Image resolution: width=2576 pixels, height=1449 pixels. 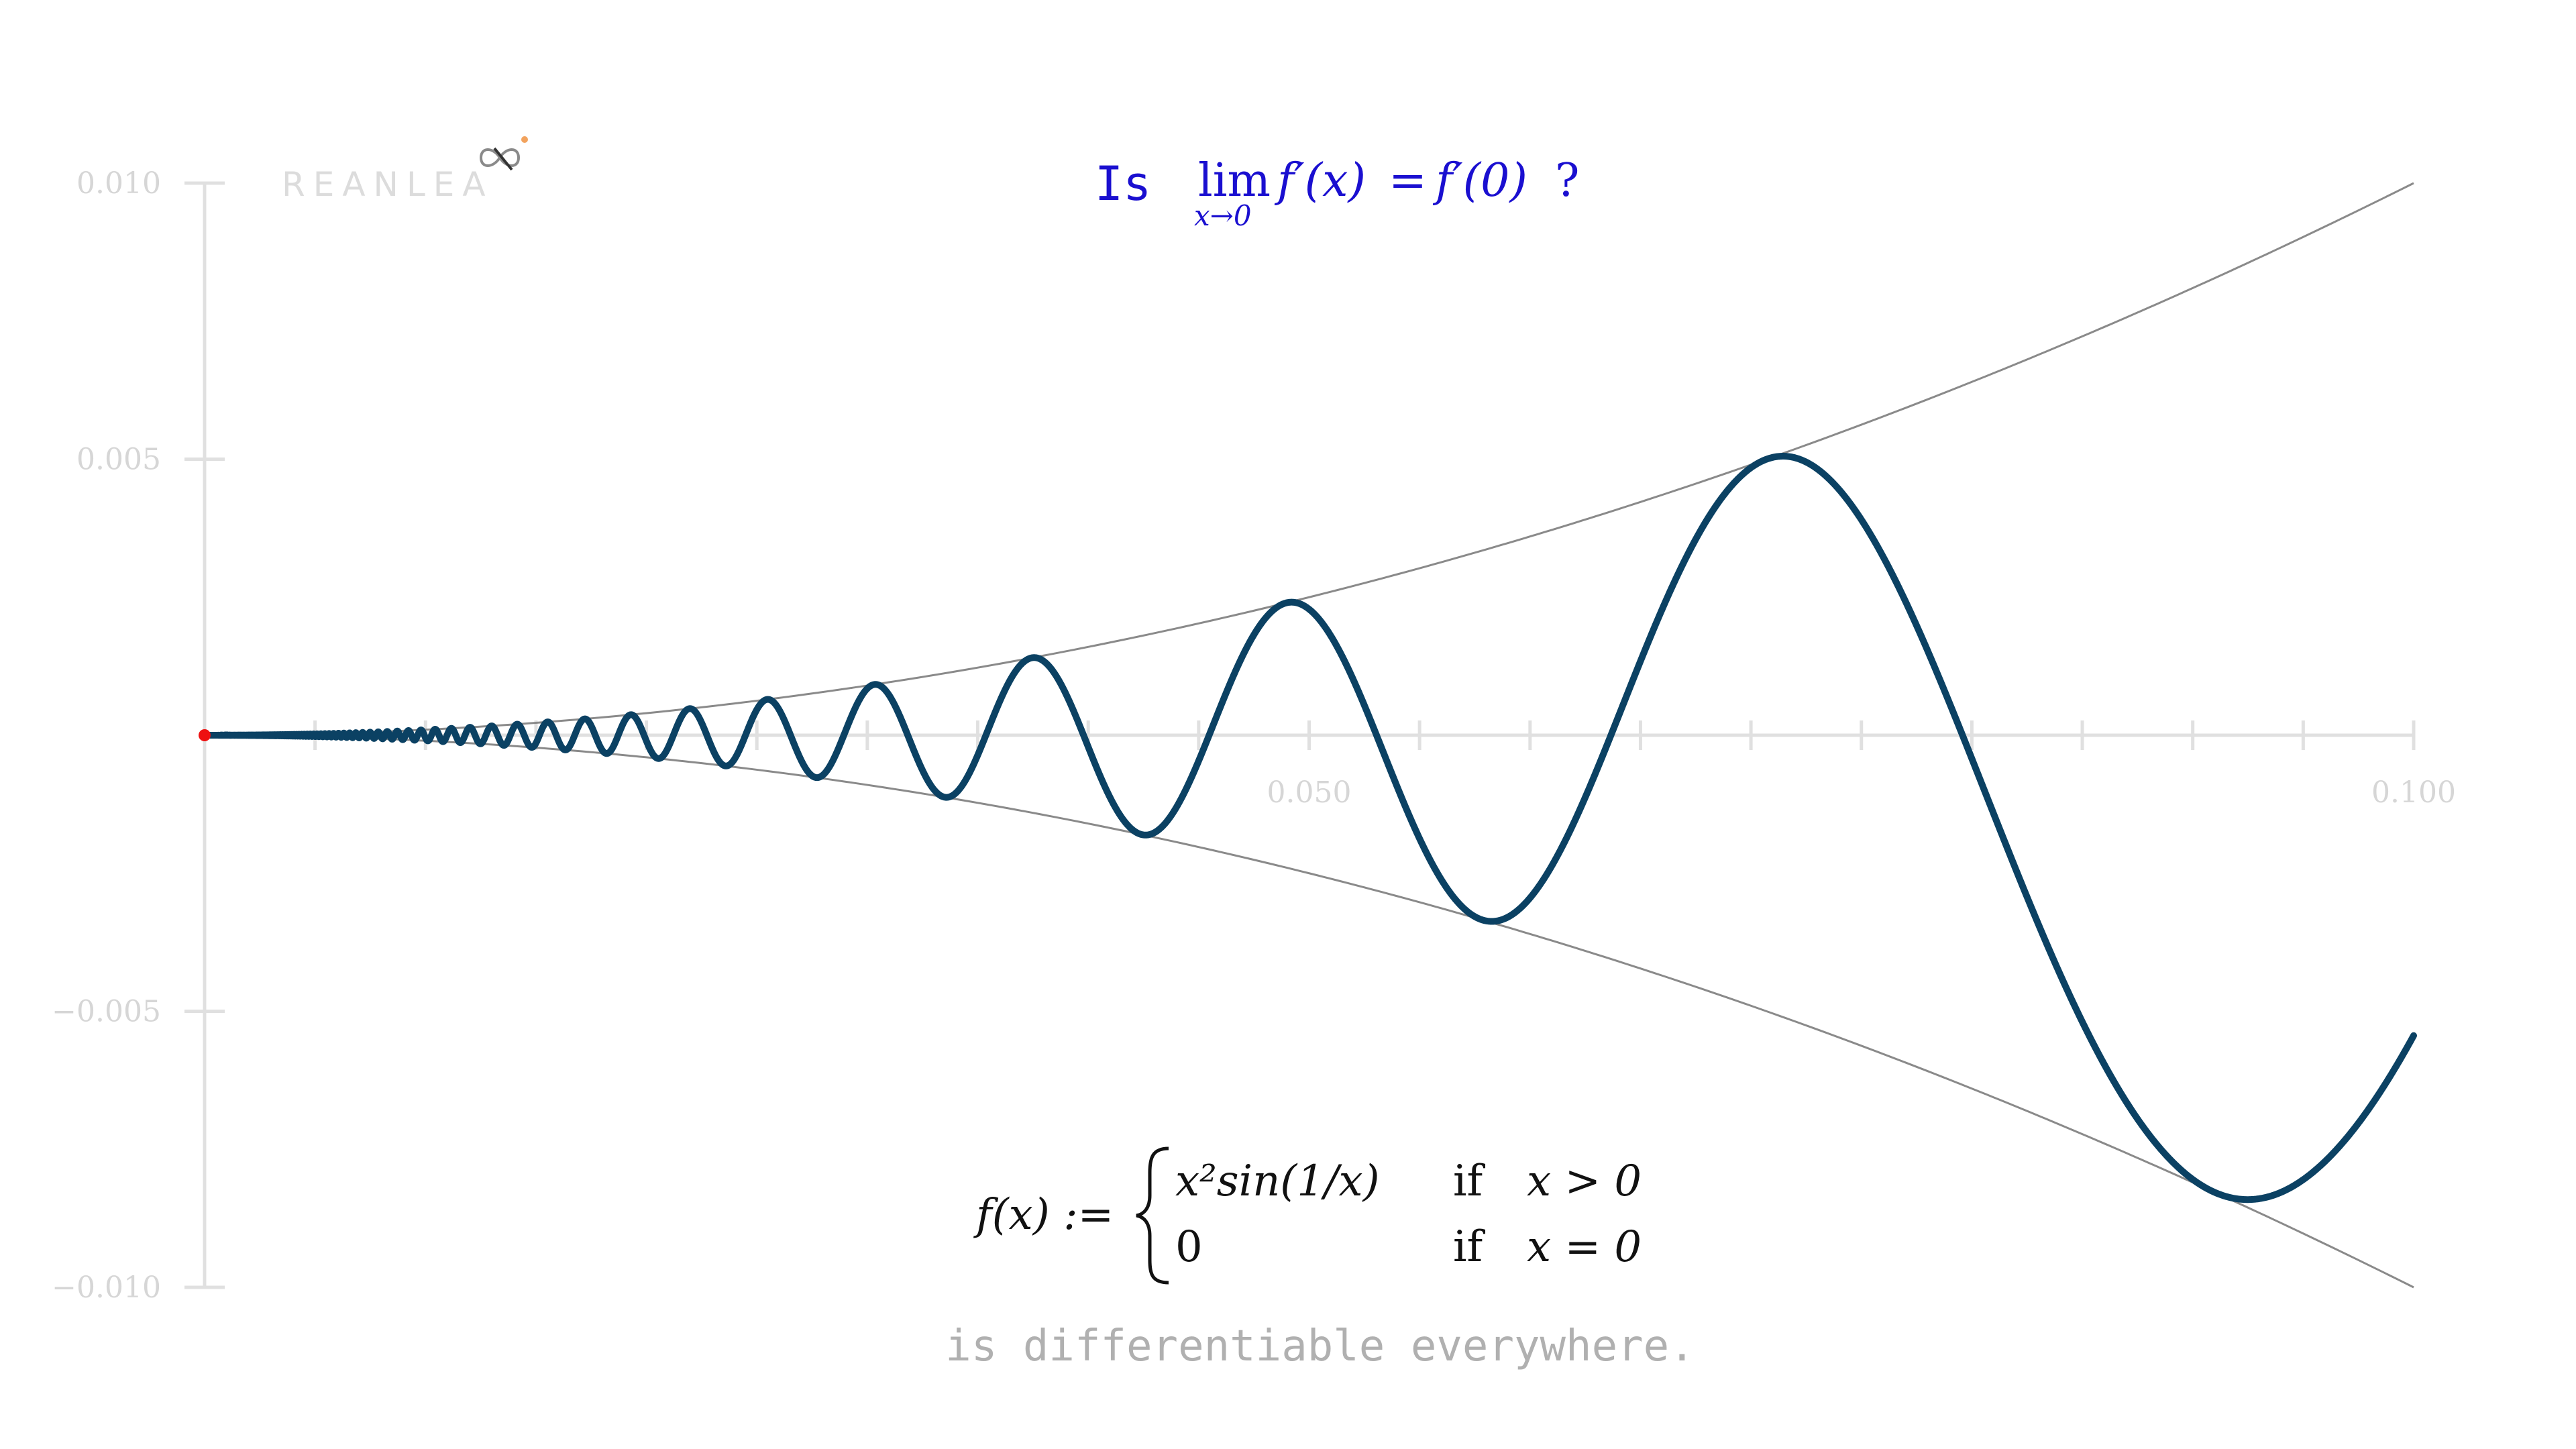 I want to click on y-tick-label: 0.005, so click(x=118, y=460).